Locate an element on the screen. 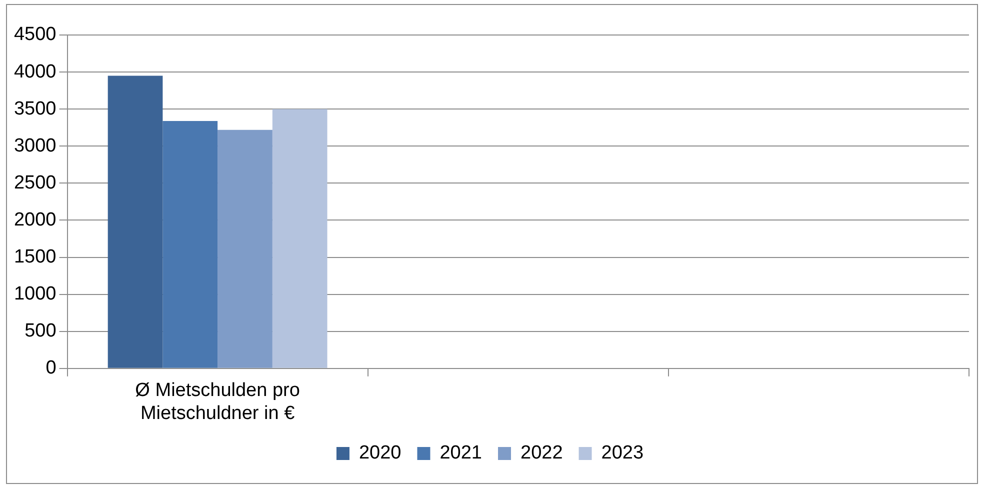 The height and width of the screenshot is (489, 983). legend-label: 2021 is located at coordinates (461, 453).